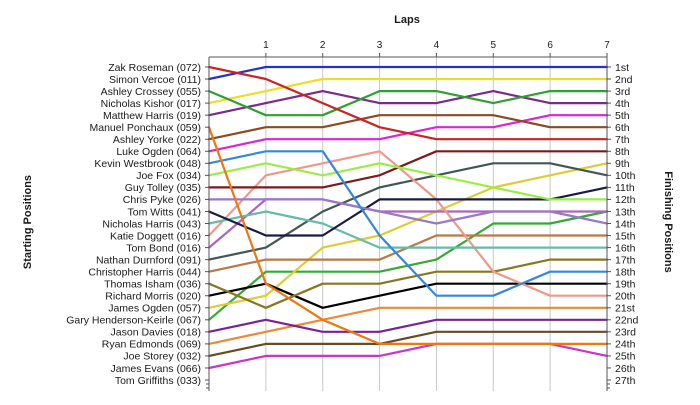 The height and width of the screenshot is (405, 700). Describe the element at coordinates (625, 188) in the screenshot. I see `finish-label-11: 11th` at that location.